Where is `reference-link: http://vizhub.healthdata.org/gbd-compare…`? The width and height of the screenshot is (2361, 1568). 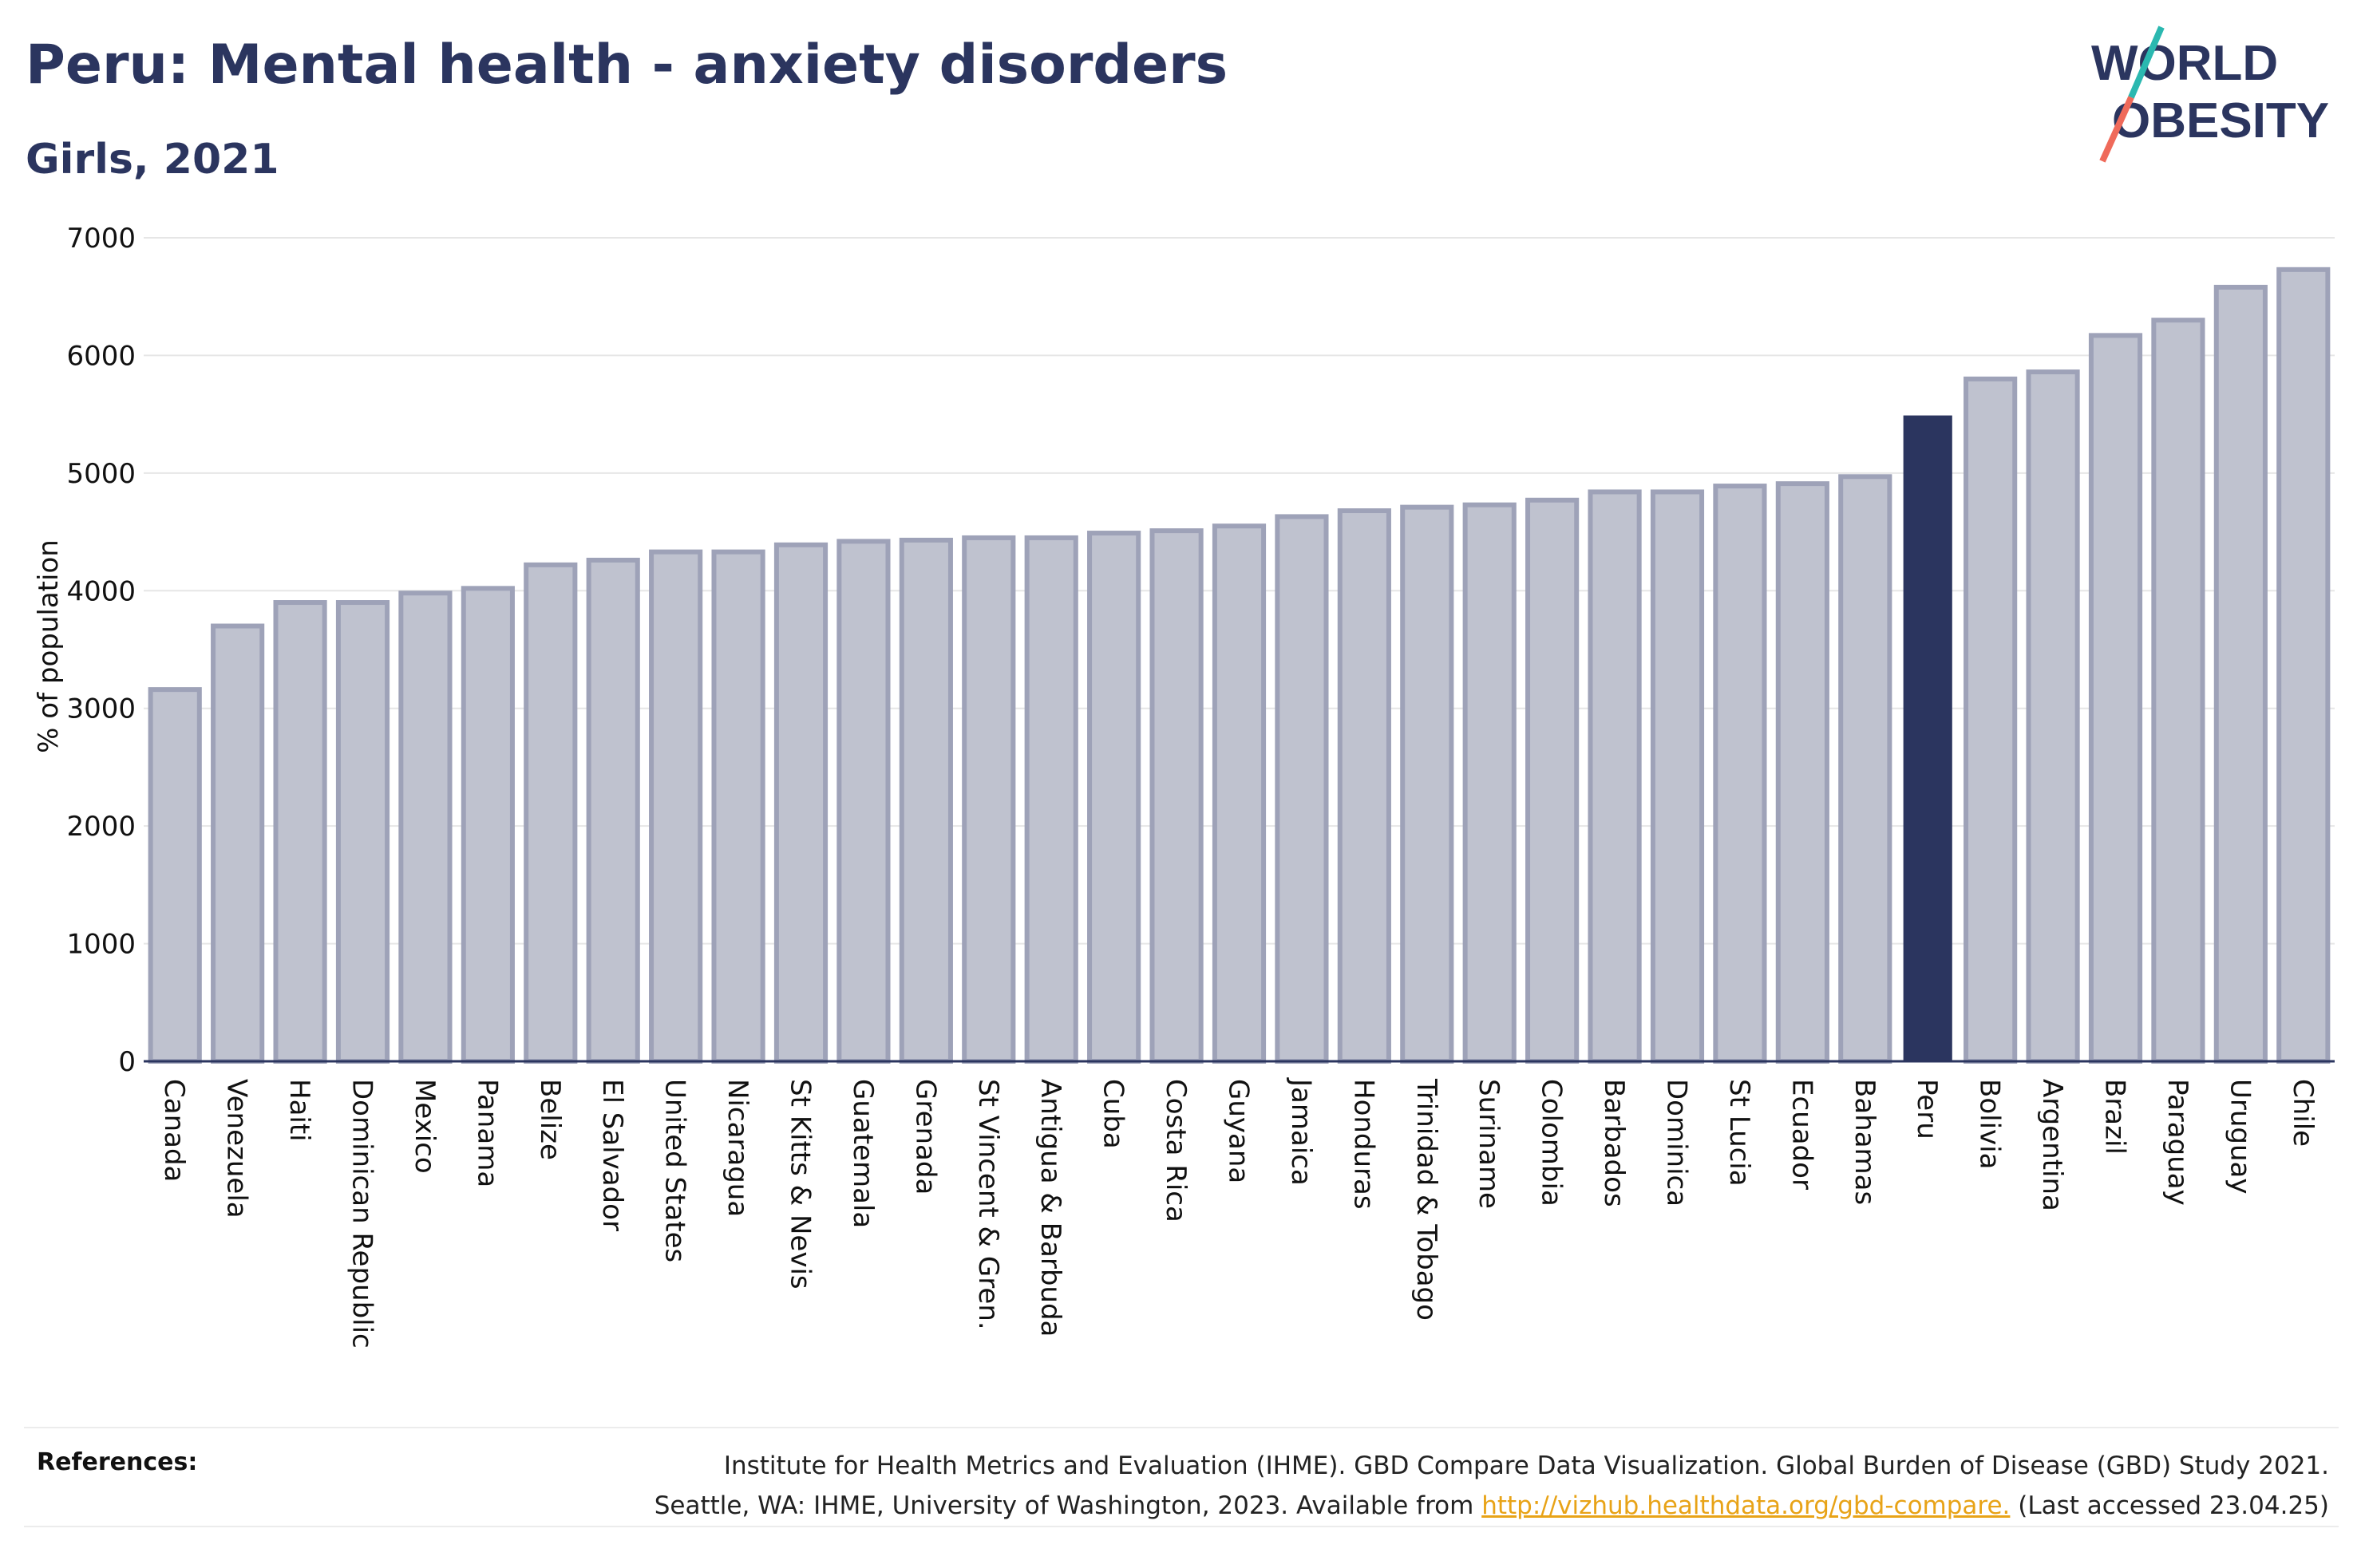
reference-link: http://vizhub.healthdata.org/gbd-compare… is located at coordinates (1746, 1505).